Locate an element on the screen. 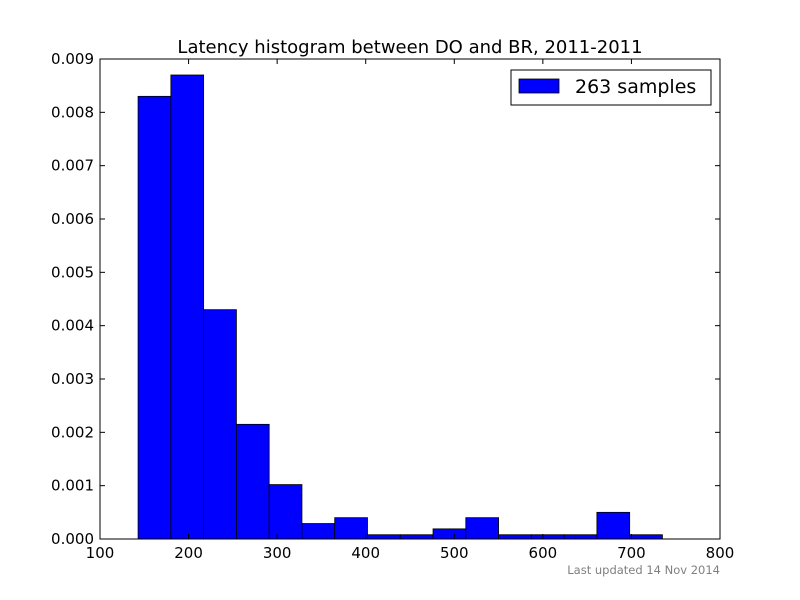 Image resolution: width=800 pixels, height=600 pixels. y-tick-label: 0.009 is located at coordinates (72, 59).